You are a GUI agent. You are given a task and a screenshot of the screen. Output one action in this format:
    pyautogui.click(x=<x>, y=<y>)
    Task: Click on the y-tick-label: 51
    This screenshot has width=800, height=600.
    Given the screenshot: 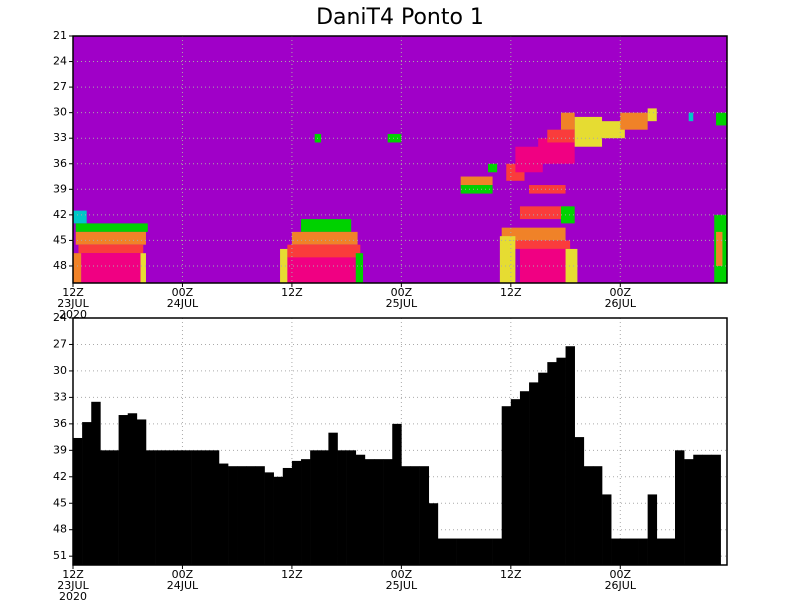 What is the action you would take?
    pyautogui.click(x=60, y=555)
    